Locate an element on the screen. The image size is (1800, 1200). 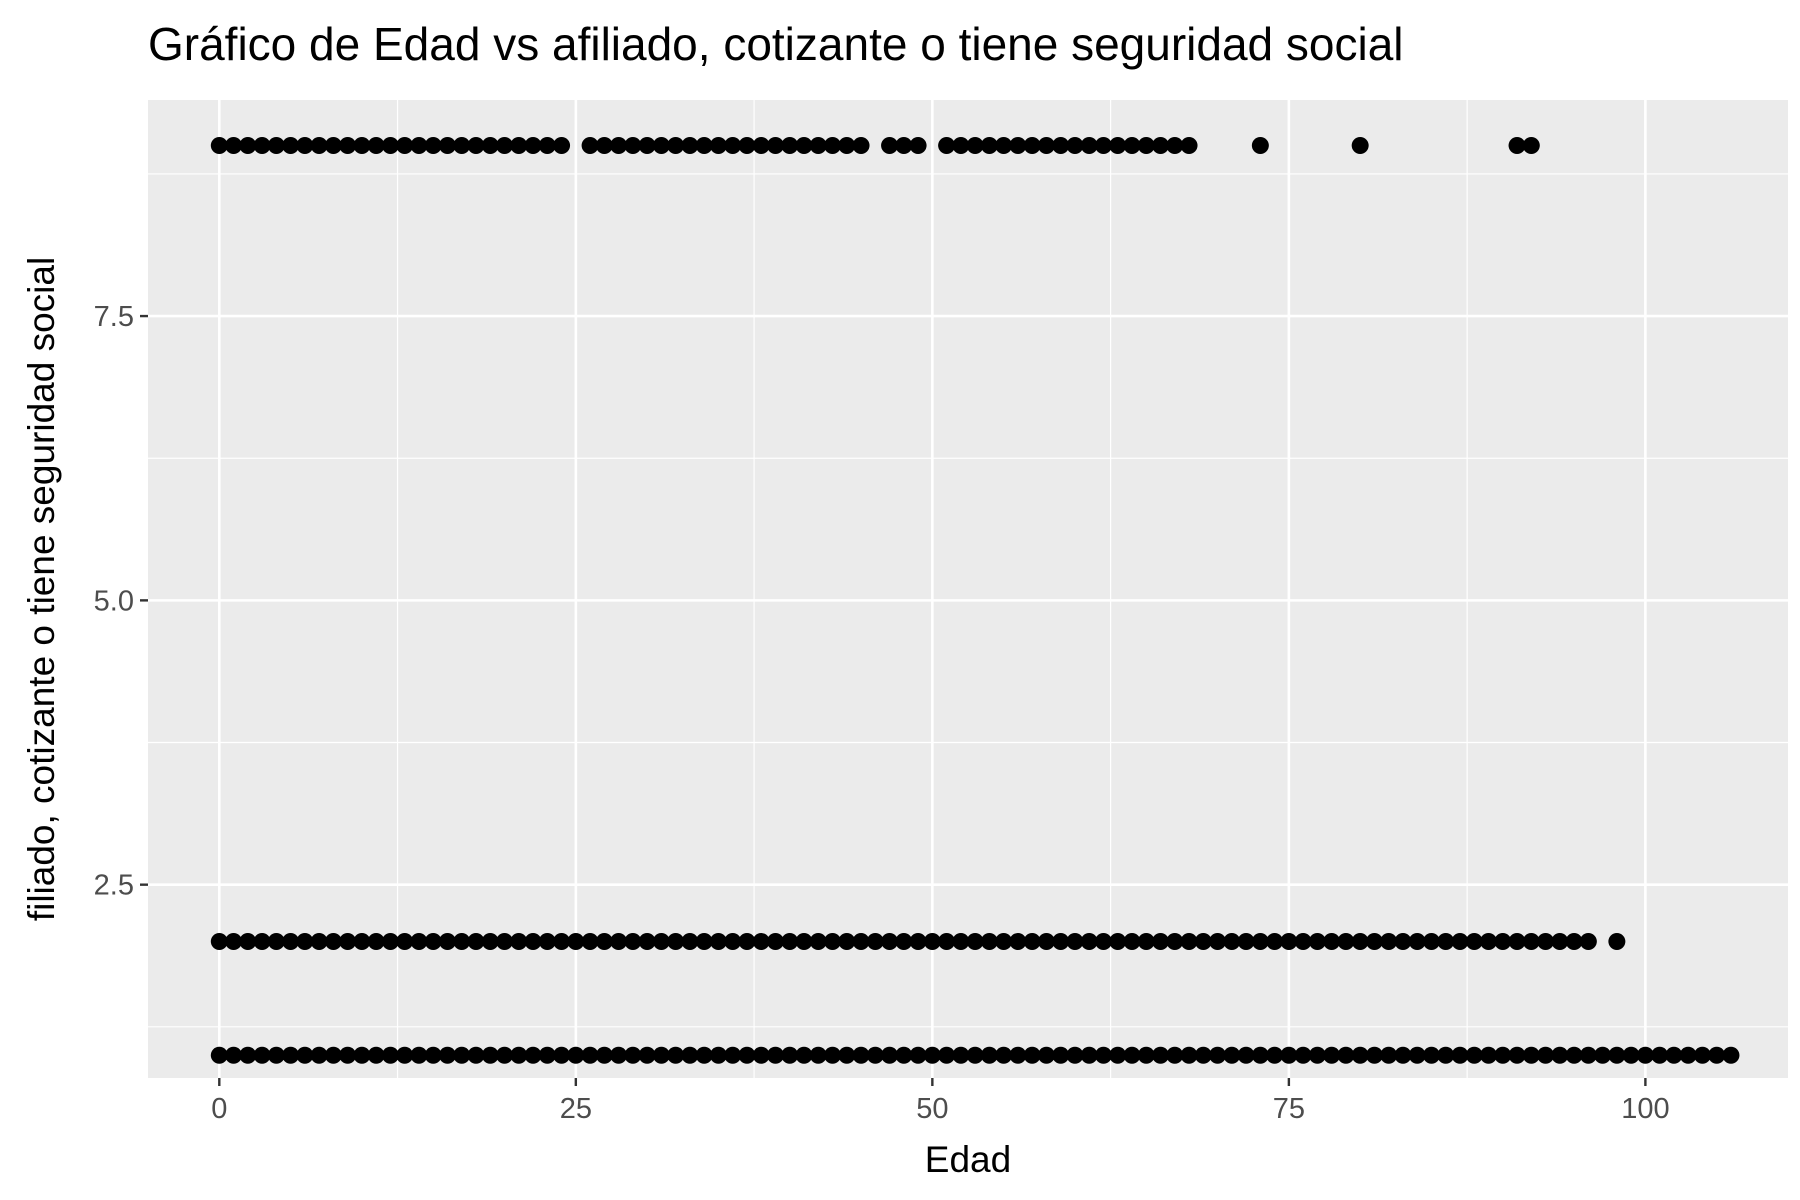
x-axis: 0 25 50 75 100 is located at coordinates (940, 1101).